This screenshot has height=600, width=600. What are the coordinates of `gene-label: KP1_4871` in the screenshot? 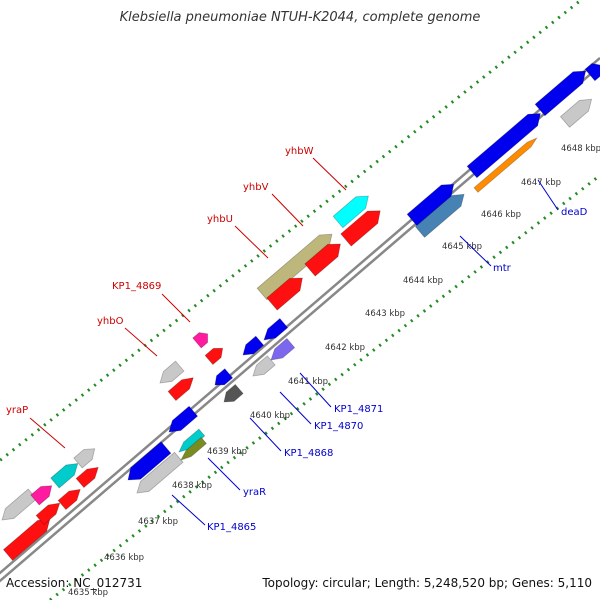 It's located at (358, 409).